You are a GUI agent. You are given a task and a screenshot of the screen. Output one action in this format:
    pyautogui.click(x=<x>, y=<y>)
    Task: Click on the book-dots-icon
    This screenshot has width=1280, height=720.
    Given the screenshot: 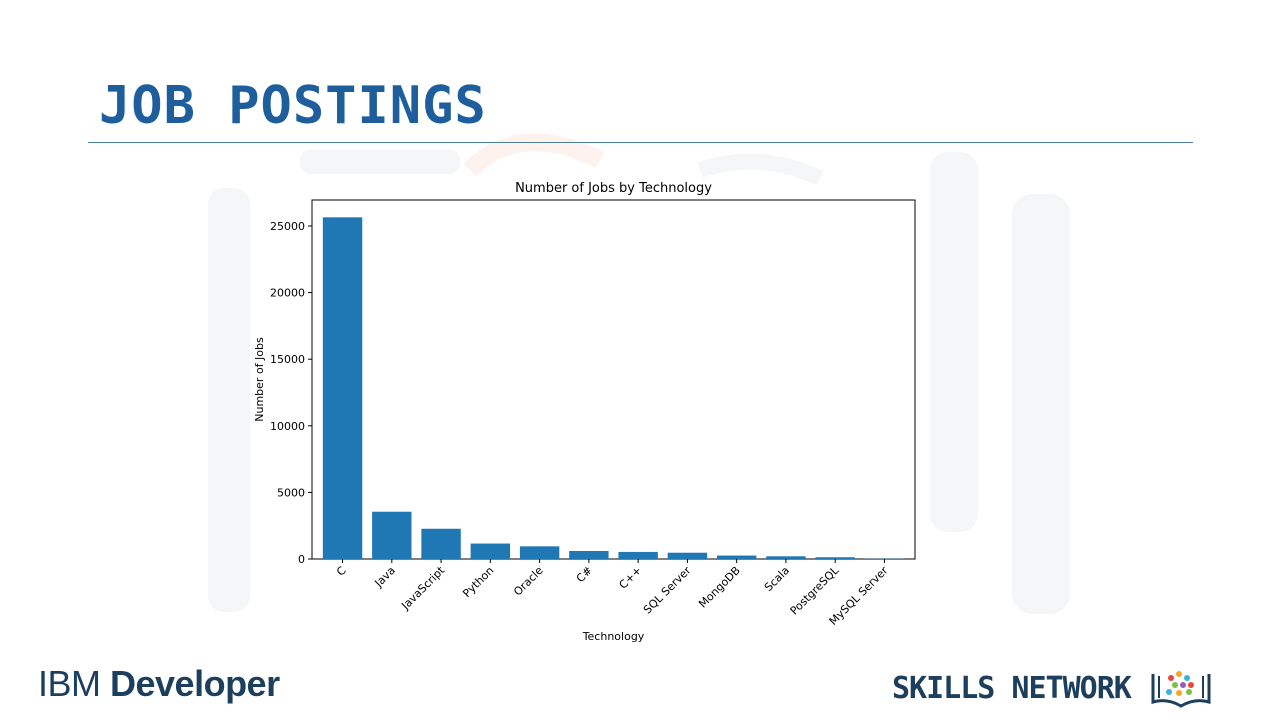 What is the action you would take?
    pyautogui.click(x=1181, y=689)
    